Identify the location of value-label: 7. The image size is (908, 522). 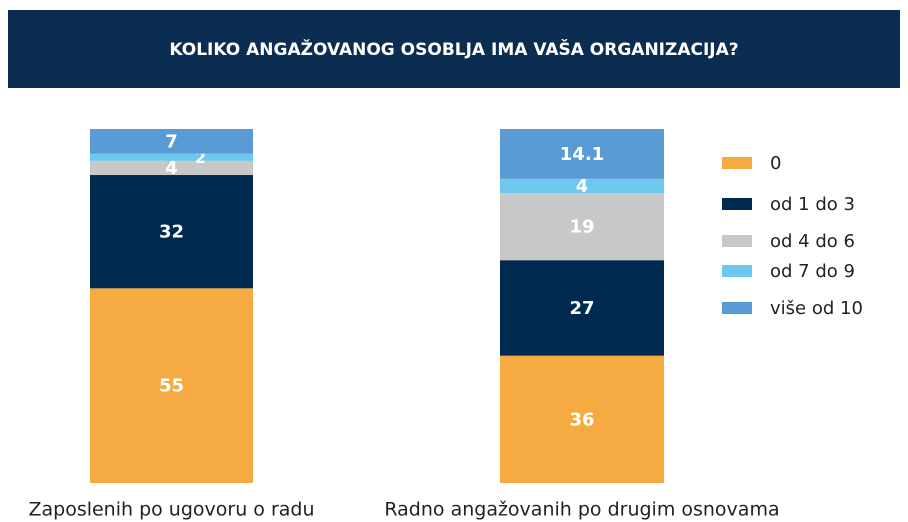
(171, 141).